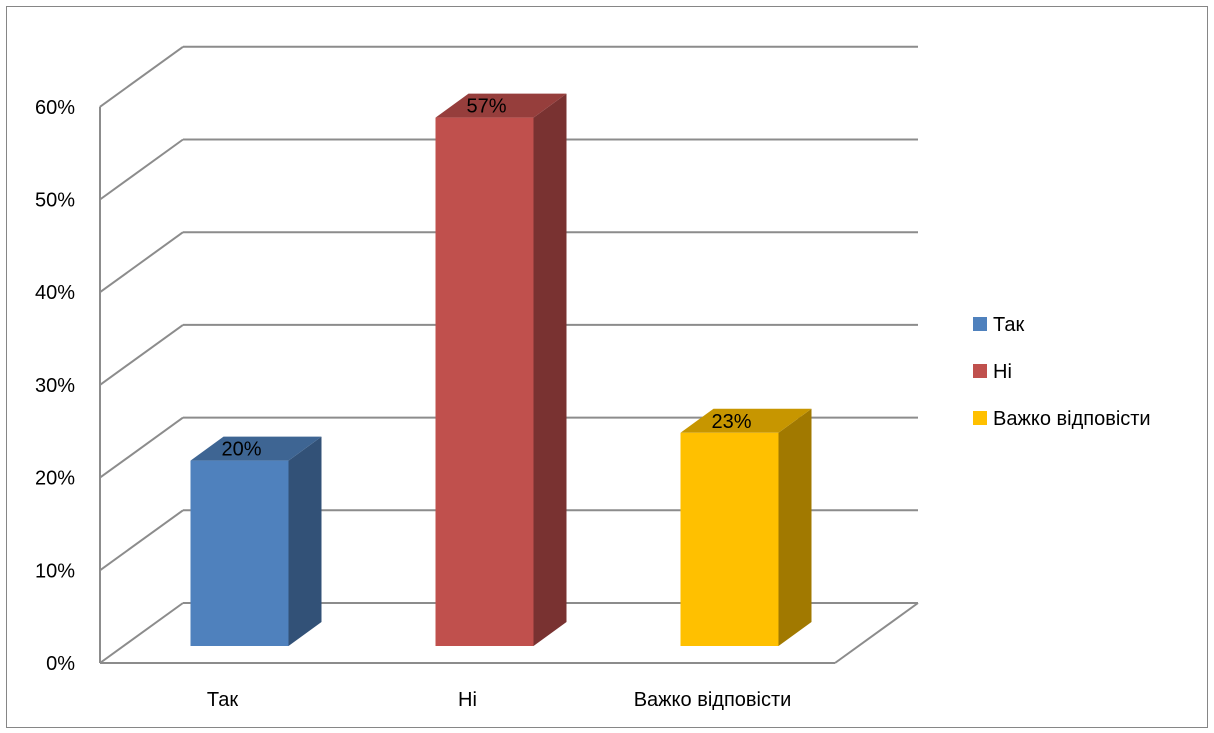 The image size is (1214, 733). I want to click on data-label: 23%, so click(731, 422).